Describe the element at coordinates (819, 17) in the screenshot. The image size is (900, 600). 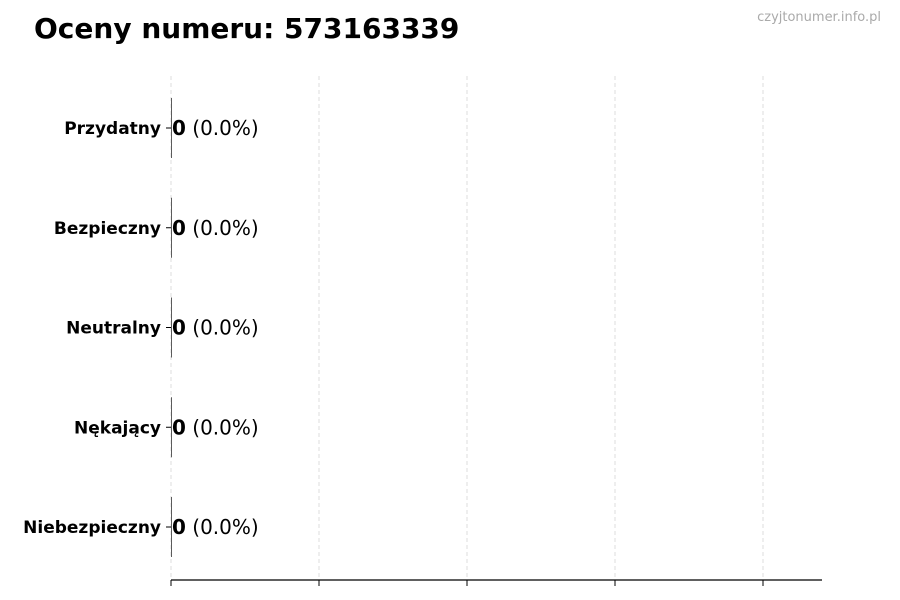
I see `watermark: czyjtonumer.info.pl` at that location.